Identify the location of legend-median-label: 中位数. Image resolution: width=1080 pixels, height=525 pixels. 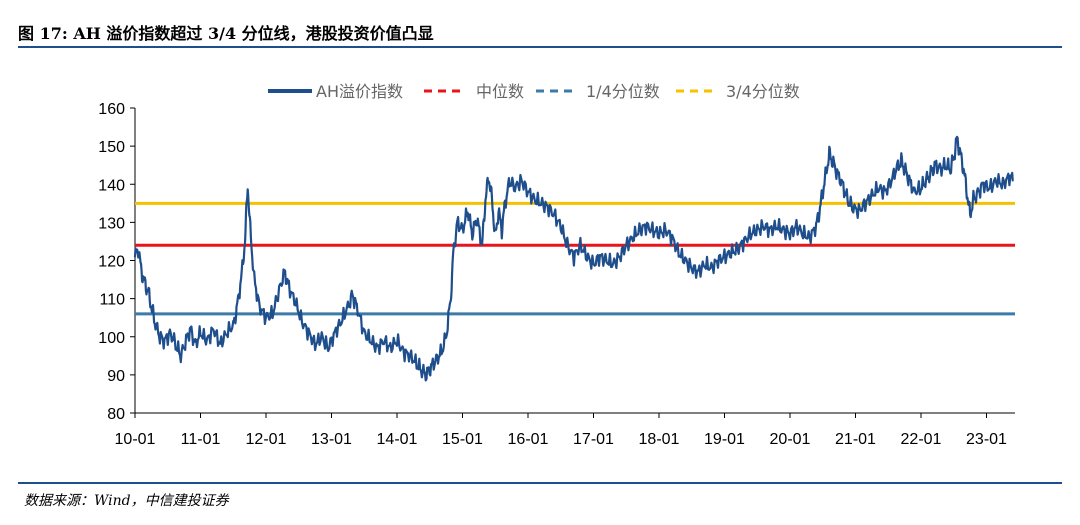
(500, 91).